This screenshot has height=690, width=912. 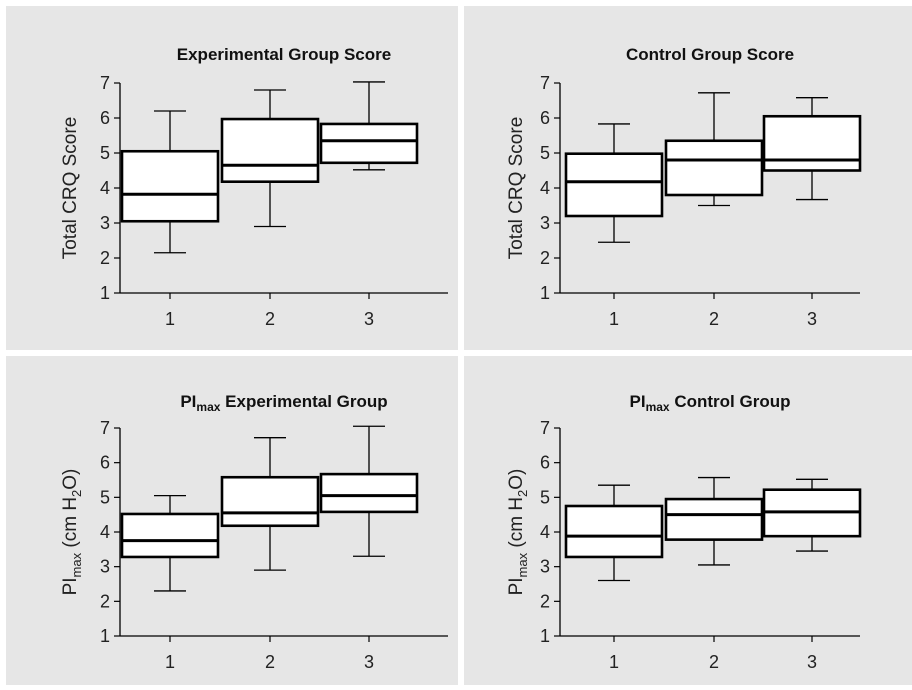 I want to click on chart-title: PImax Control Group, so click(x=710, y=403).